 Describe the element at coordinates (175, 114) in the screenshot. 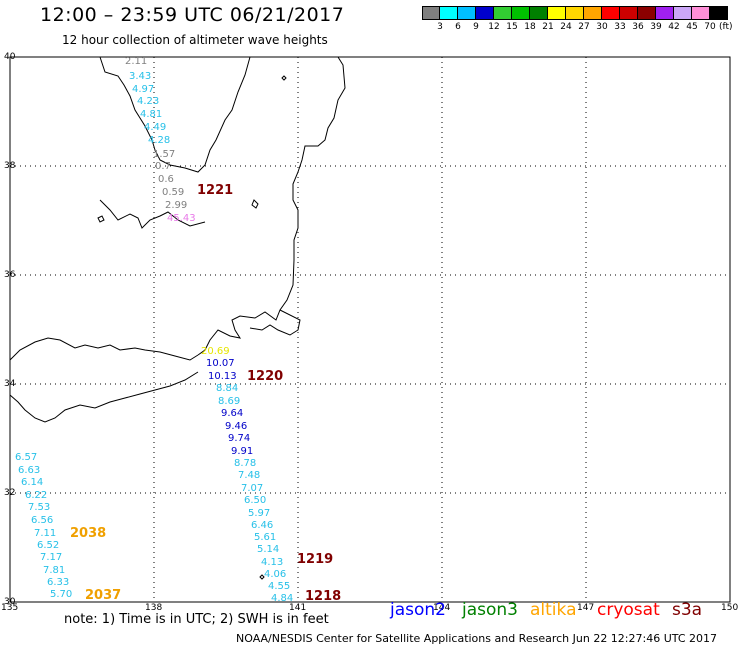

I see `coastline-honshu-north` at that location.